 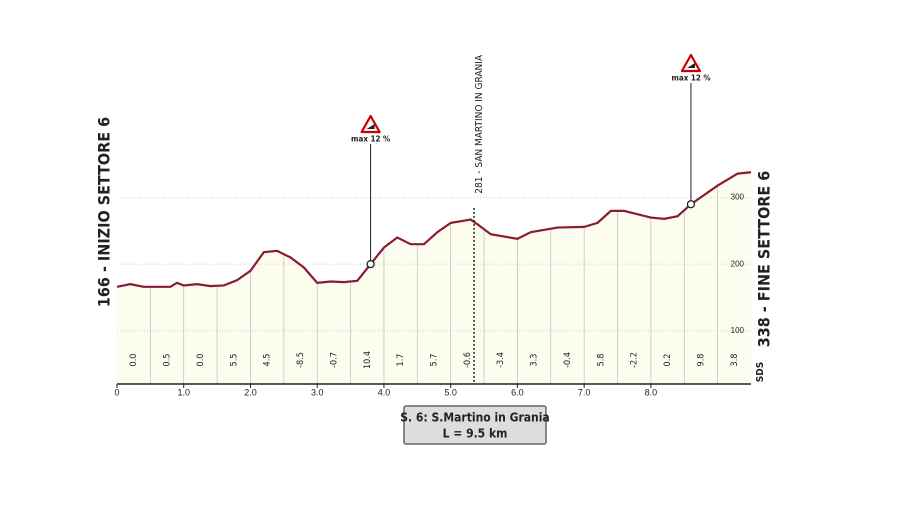 What do you see at coordinates (384, 392) in the screenshot?
I see `x-tick-label: 4.0` at bounding box center [384, 392].